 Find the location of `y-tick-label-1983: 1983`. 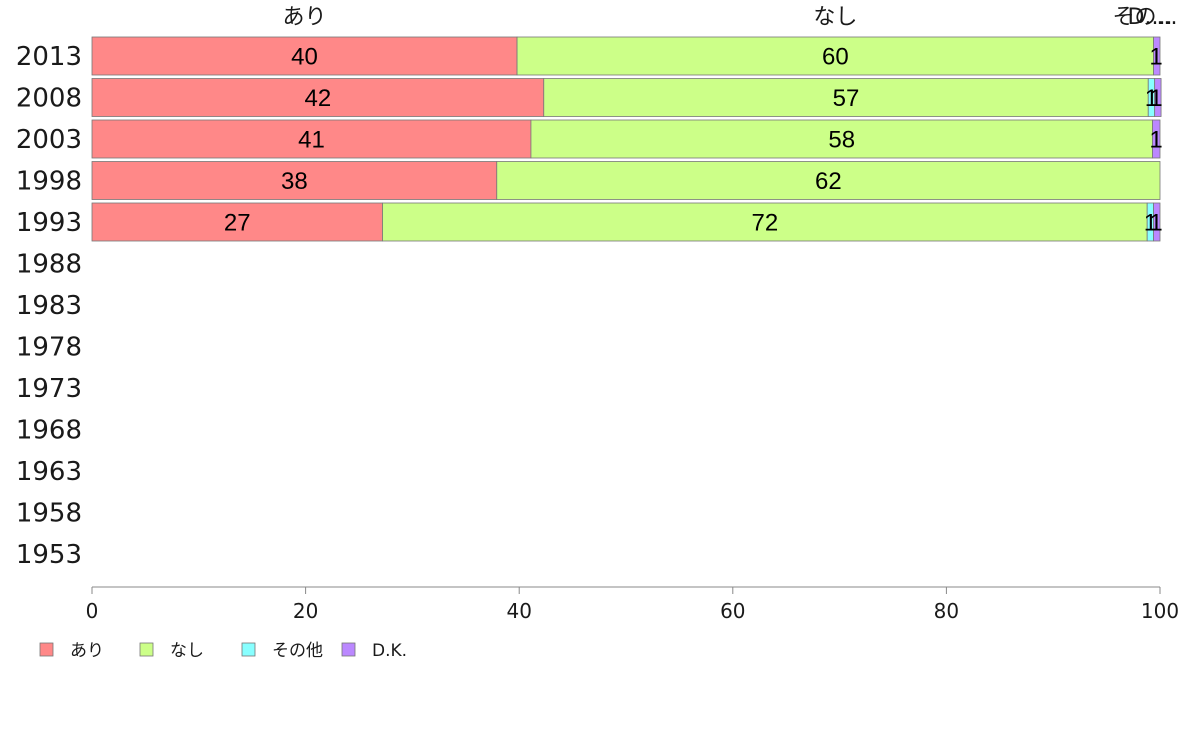

y-tick-label-1983: 1983 is located at coordinates (49, 306).